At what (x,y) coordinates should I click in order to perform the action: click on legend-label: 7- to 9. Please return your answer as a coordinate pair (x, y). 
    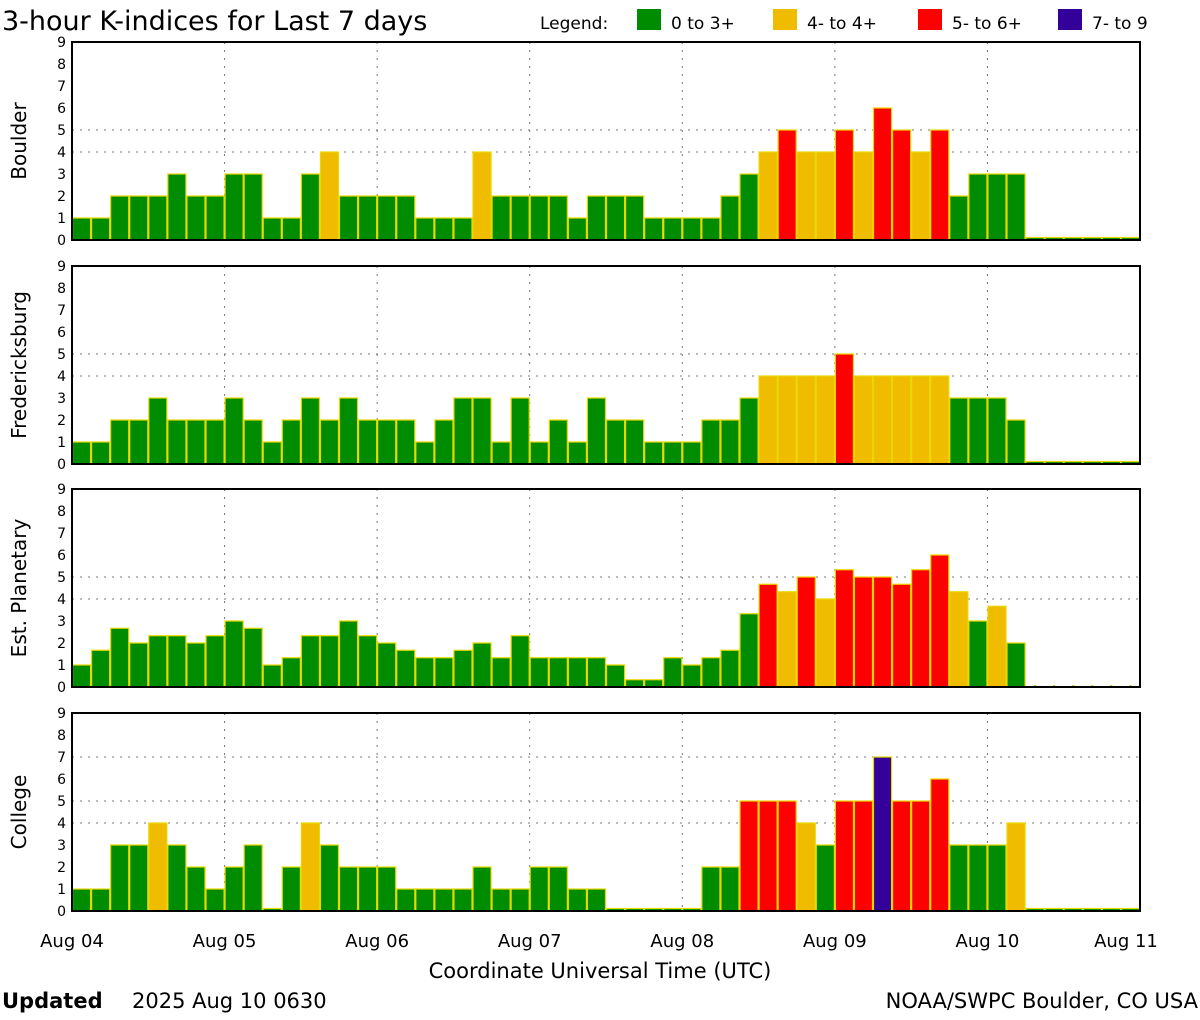
    Looking at the image, I should click on (1120, 24).